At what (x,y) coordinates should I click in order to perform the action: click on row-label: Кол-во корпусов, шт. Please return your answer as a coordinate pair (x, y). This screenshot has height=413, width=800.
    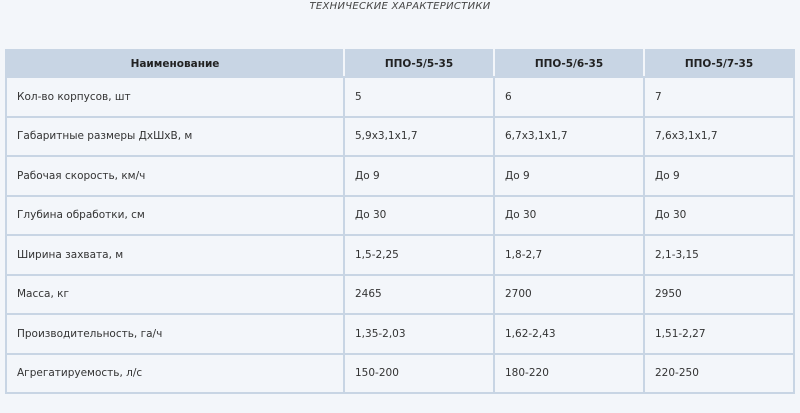
    Looking at the image, I should click on (175, 97).